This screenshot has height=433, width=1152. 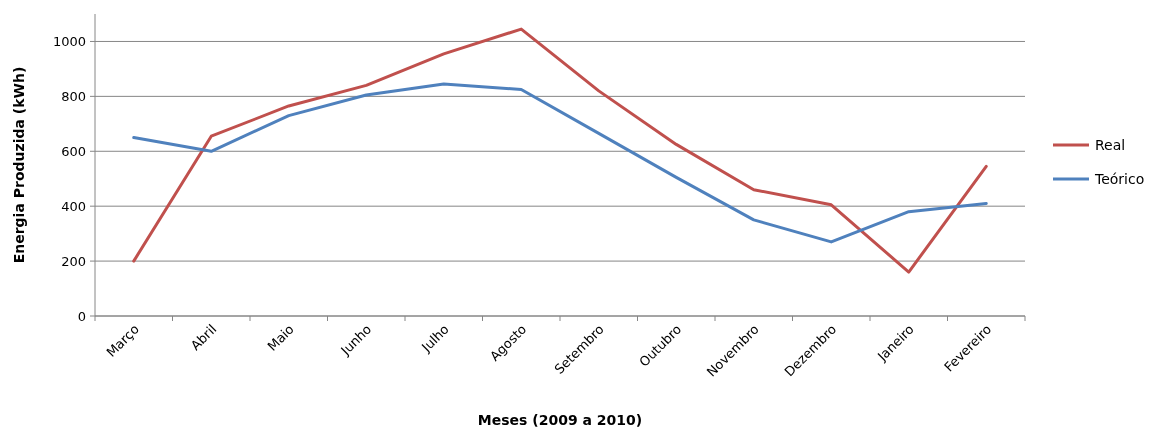 What do you see at coordinates (73, 261) in the screenshot?
I see `y-tick-label: 200` at bounding box center [73, 261].